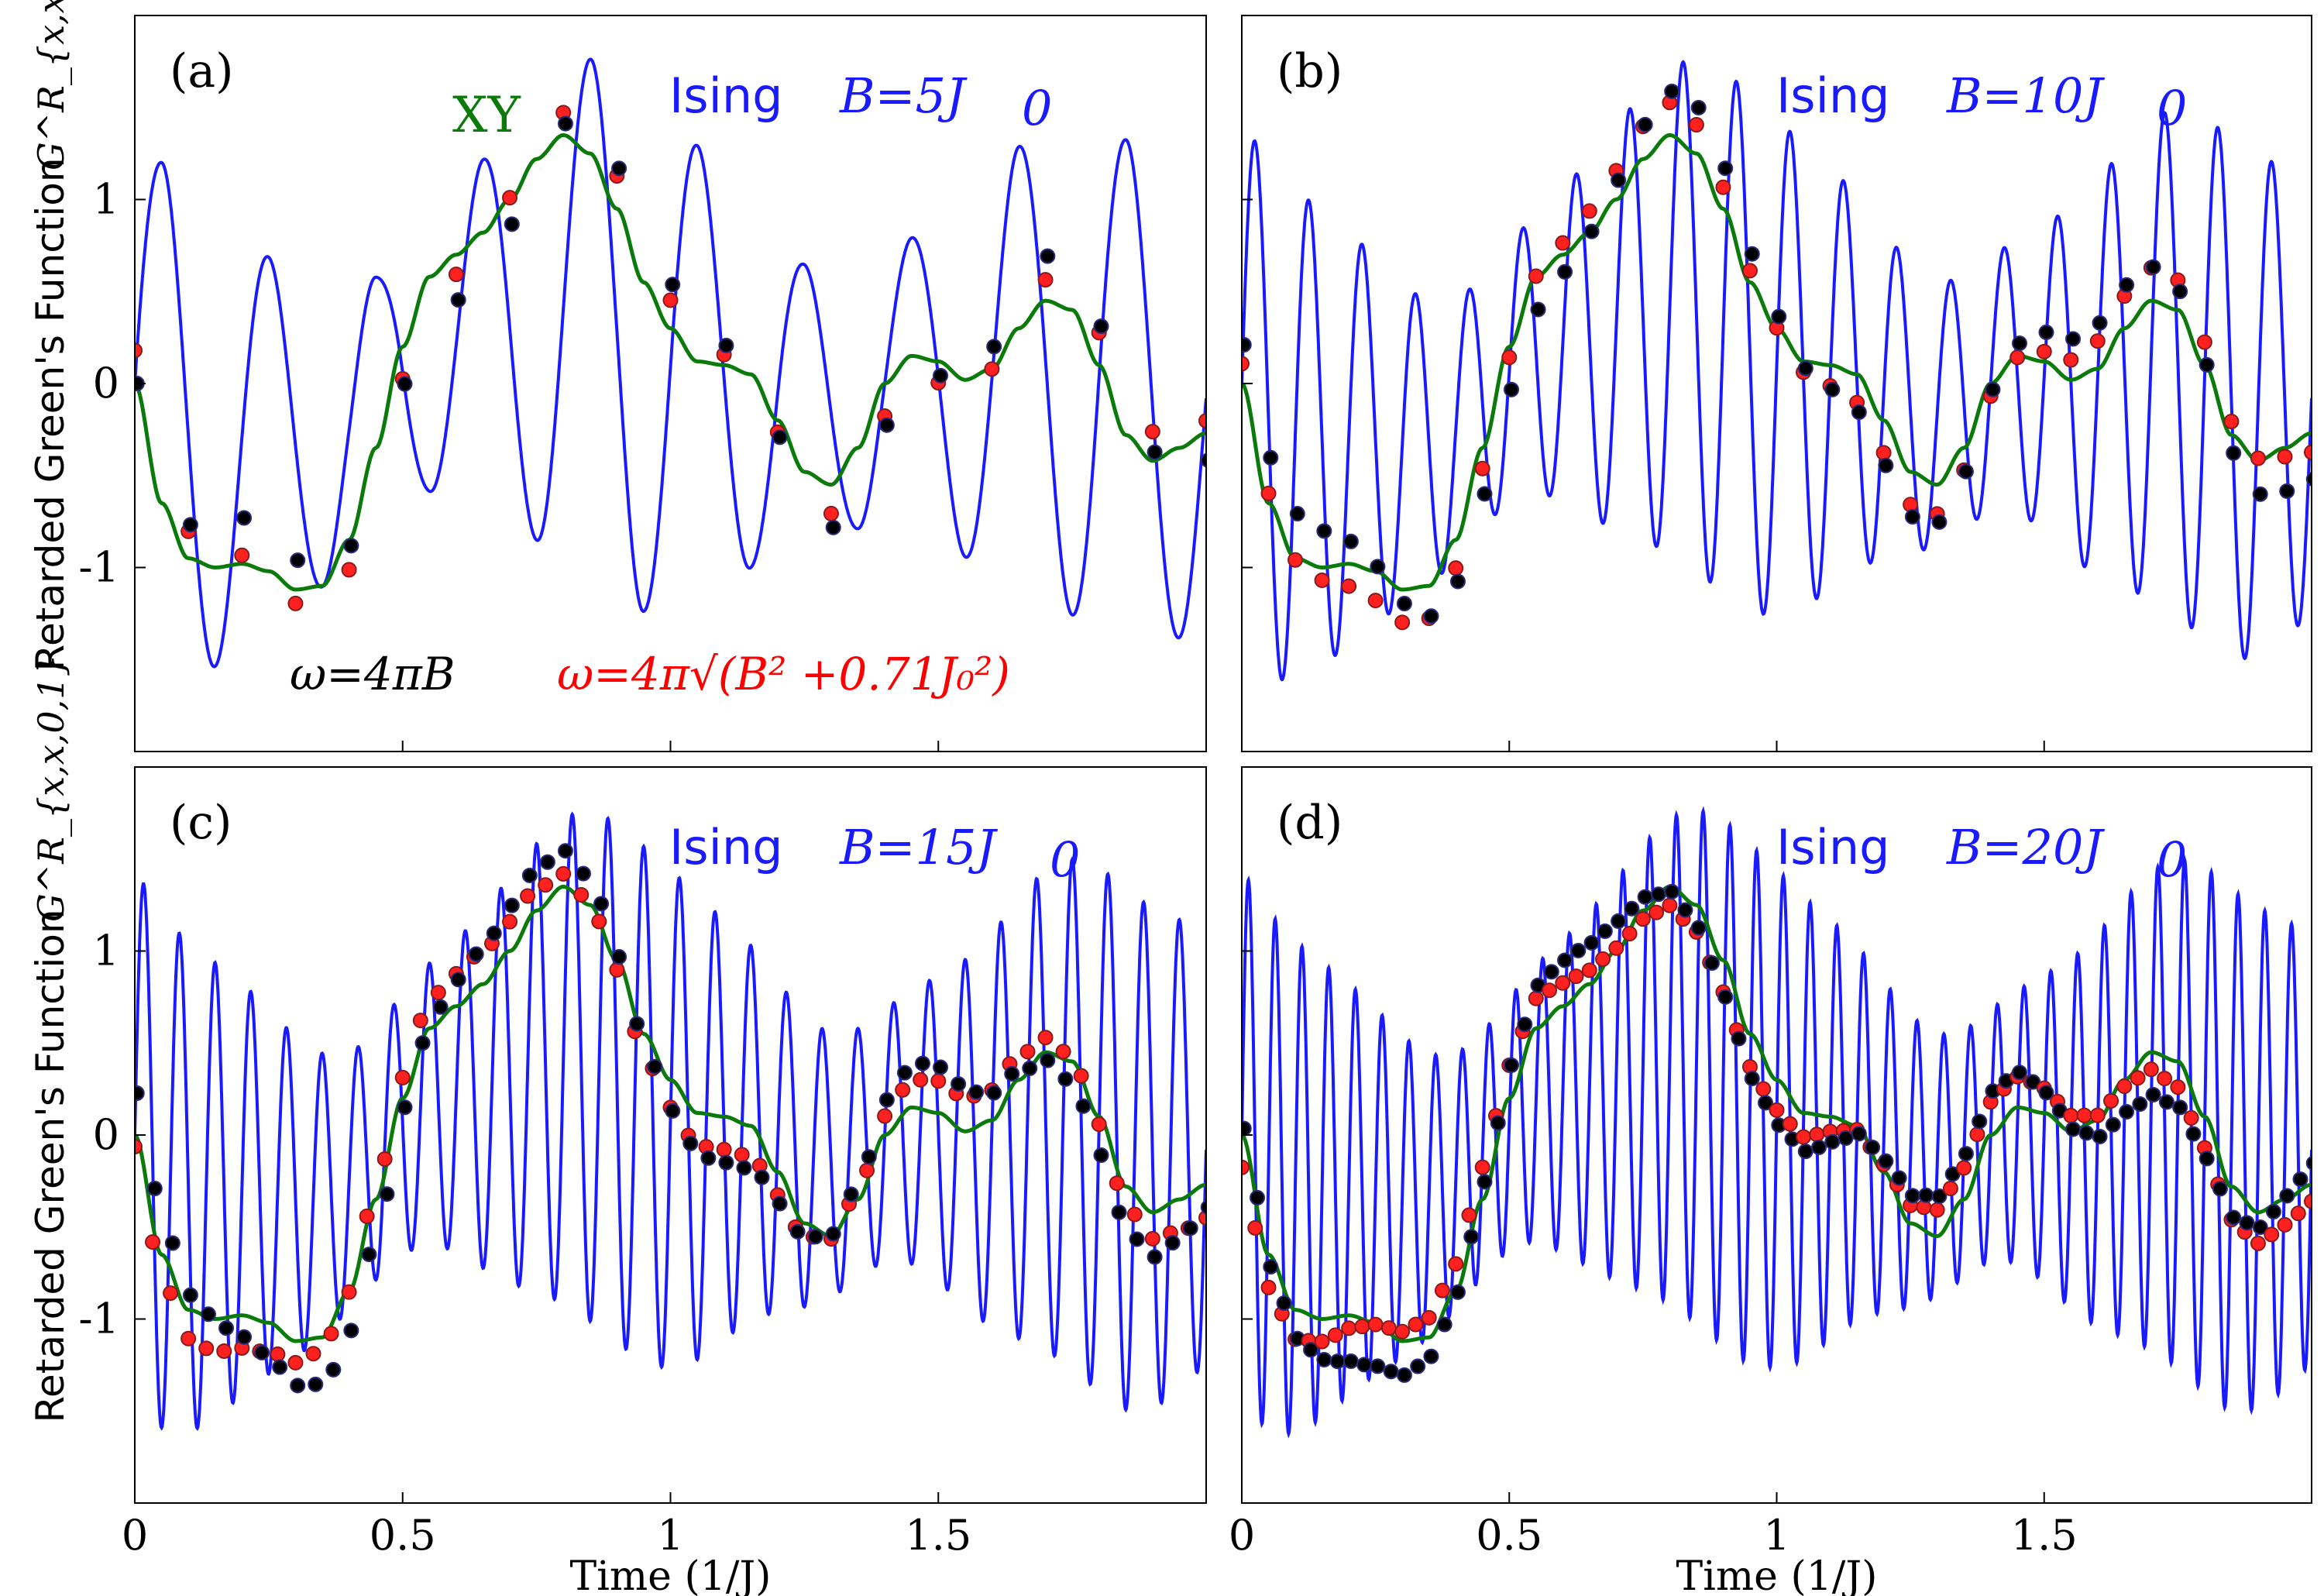 Image resolution: width=2324 pixels, height=1596 pixels. I want to click on y-tick-label: 1, so click(106, 199).